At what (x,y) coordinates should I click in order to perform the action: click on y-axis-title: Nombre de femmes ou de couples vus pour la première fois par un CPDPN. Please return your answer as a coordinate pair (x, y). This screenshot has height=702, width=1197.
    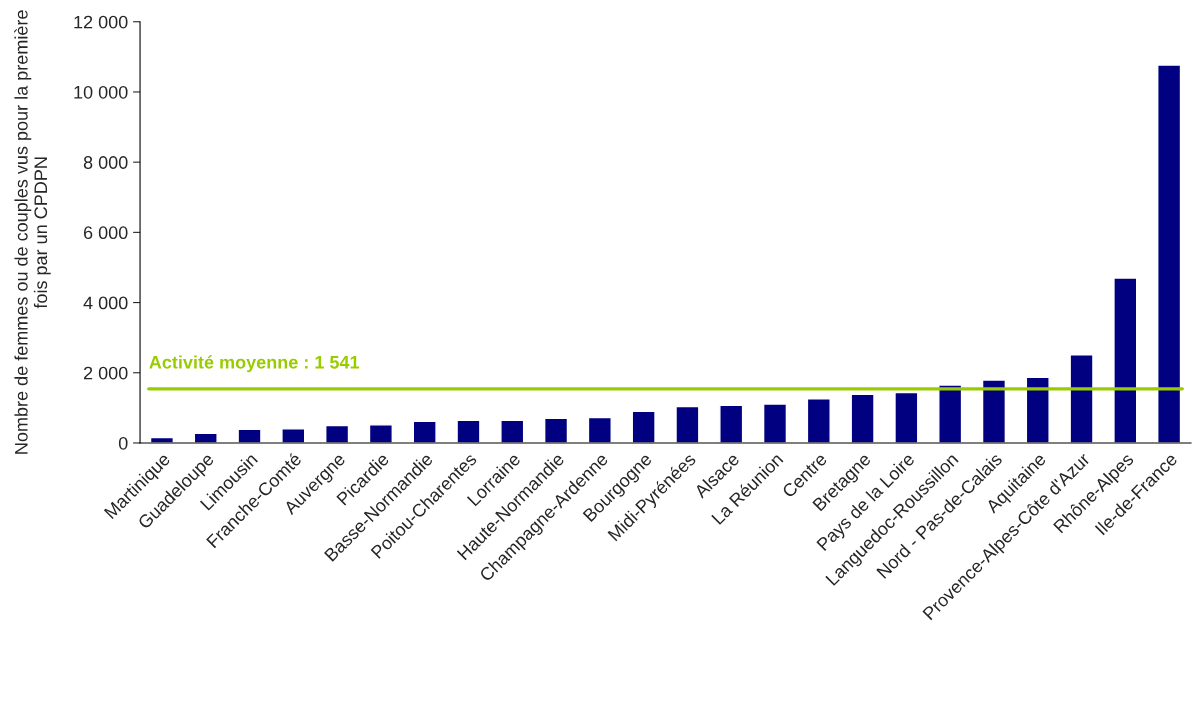
    Looking at the image, I should click on (32, 232).